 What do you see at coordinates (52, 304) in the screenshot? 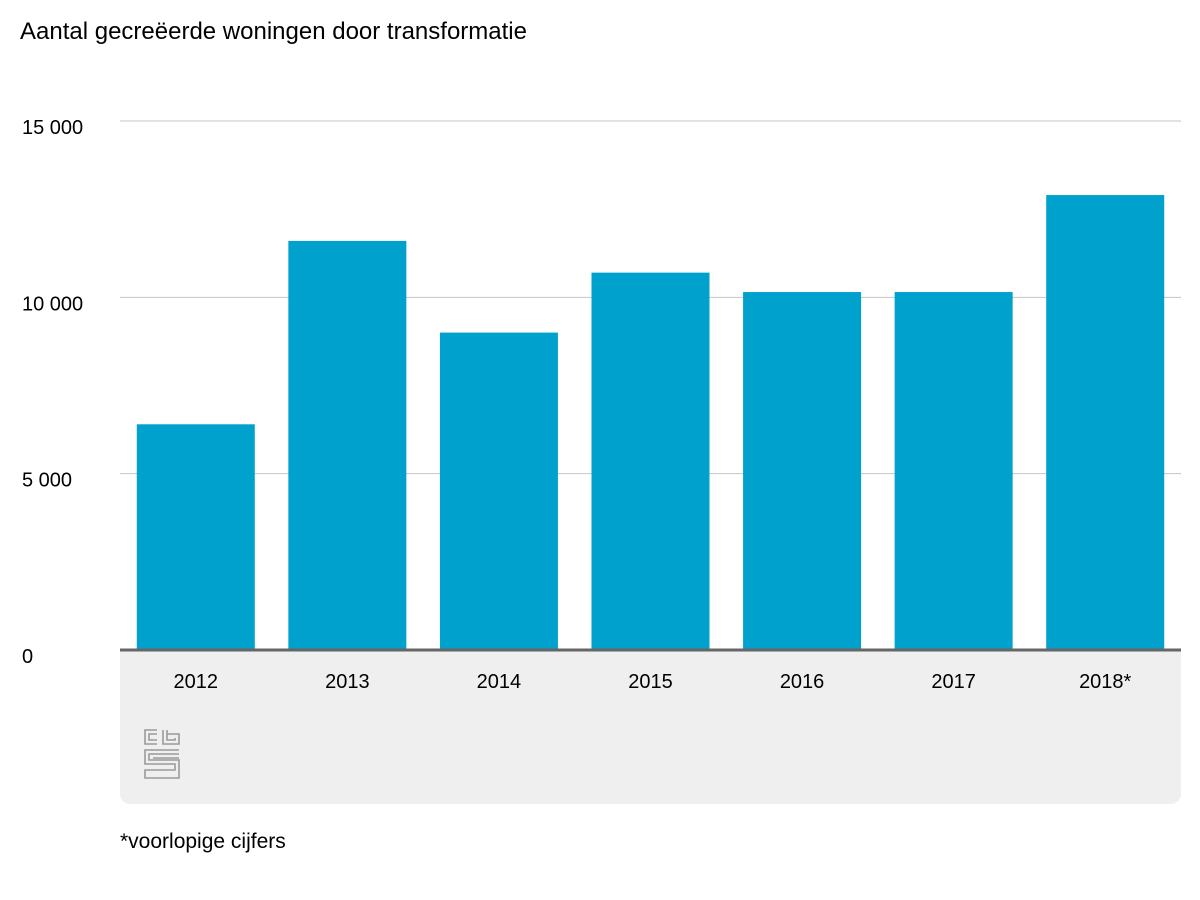
I see `y-tick-label: 10 000` at bounding box center [52, 304].